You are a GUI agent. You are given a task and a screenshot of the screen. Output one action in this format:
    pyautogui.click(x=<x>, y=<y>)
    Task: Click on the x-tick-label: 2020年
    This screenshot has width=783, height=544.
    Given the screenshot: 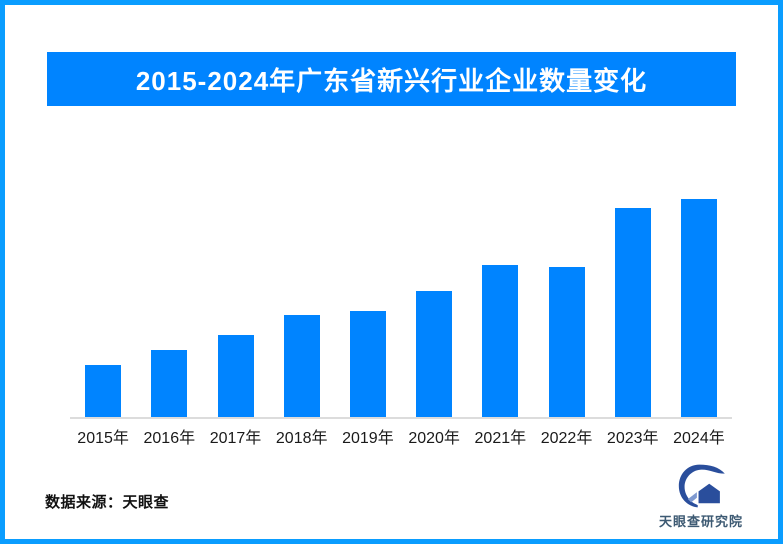 What is the action you would take?
    pyautogui.click(x=434, y=438)
    